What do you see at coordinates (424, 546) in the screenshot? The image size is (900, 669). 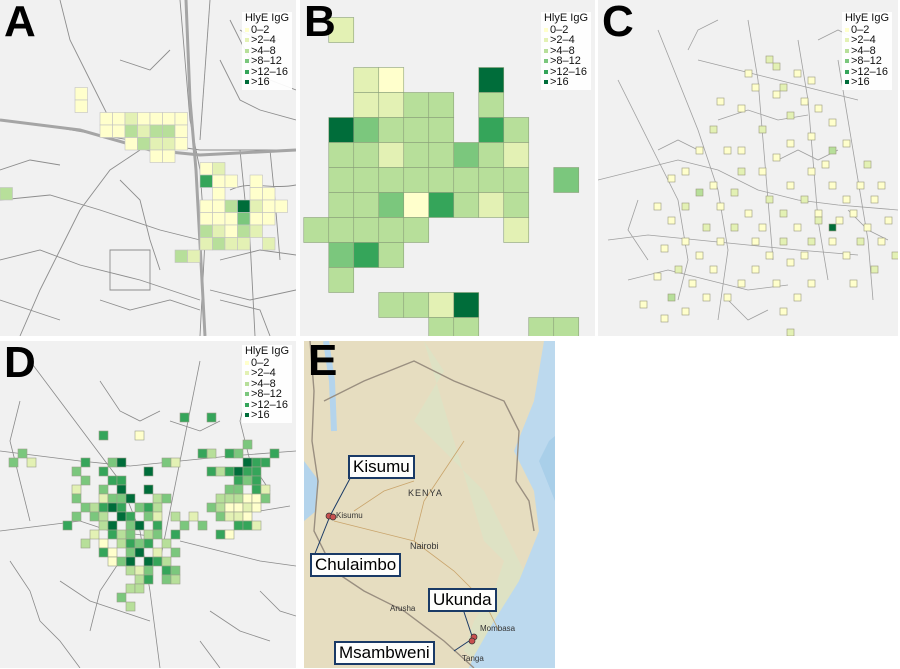 I see `city-label-nairobi: Nairobi` at bounding box center [424, 546].